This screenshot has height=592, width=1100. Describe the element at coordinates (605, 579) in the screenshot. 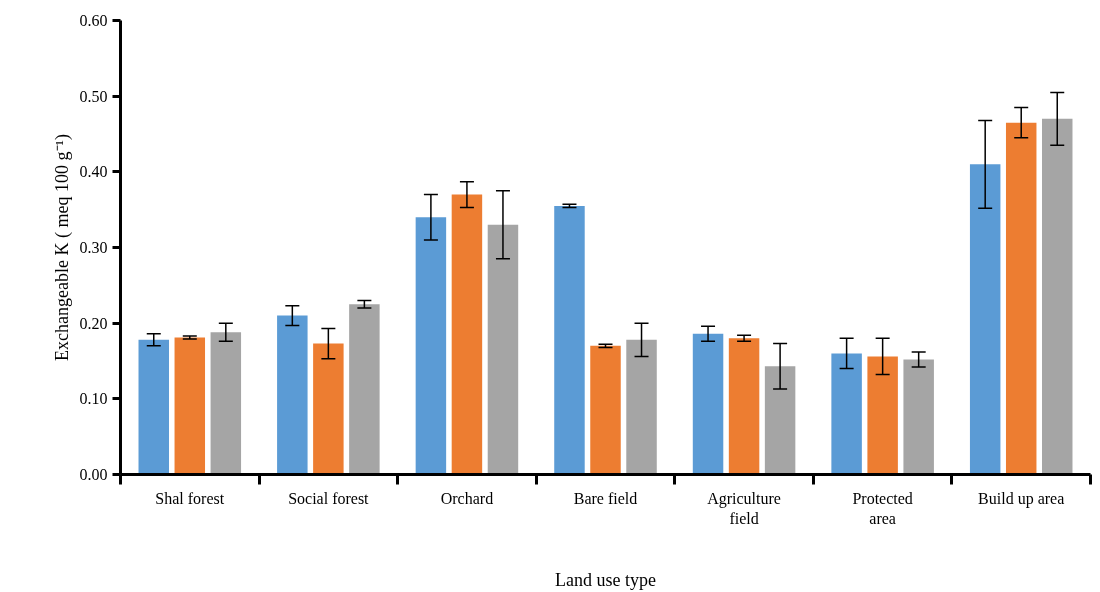

I see `x-axis-title: Land use type` at that location.